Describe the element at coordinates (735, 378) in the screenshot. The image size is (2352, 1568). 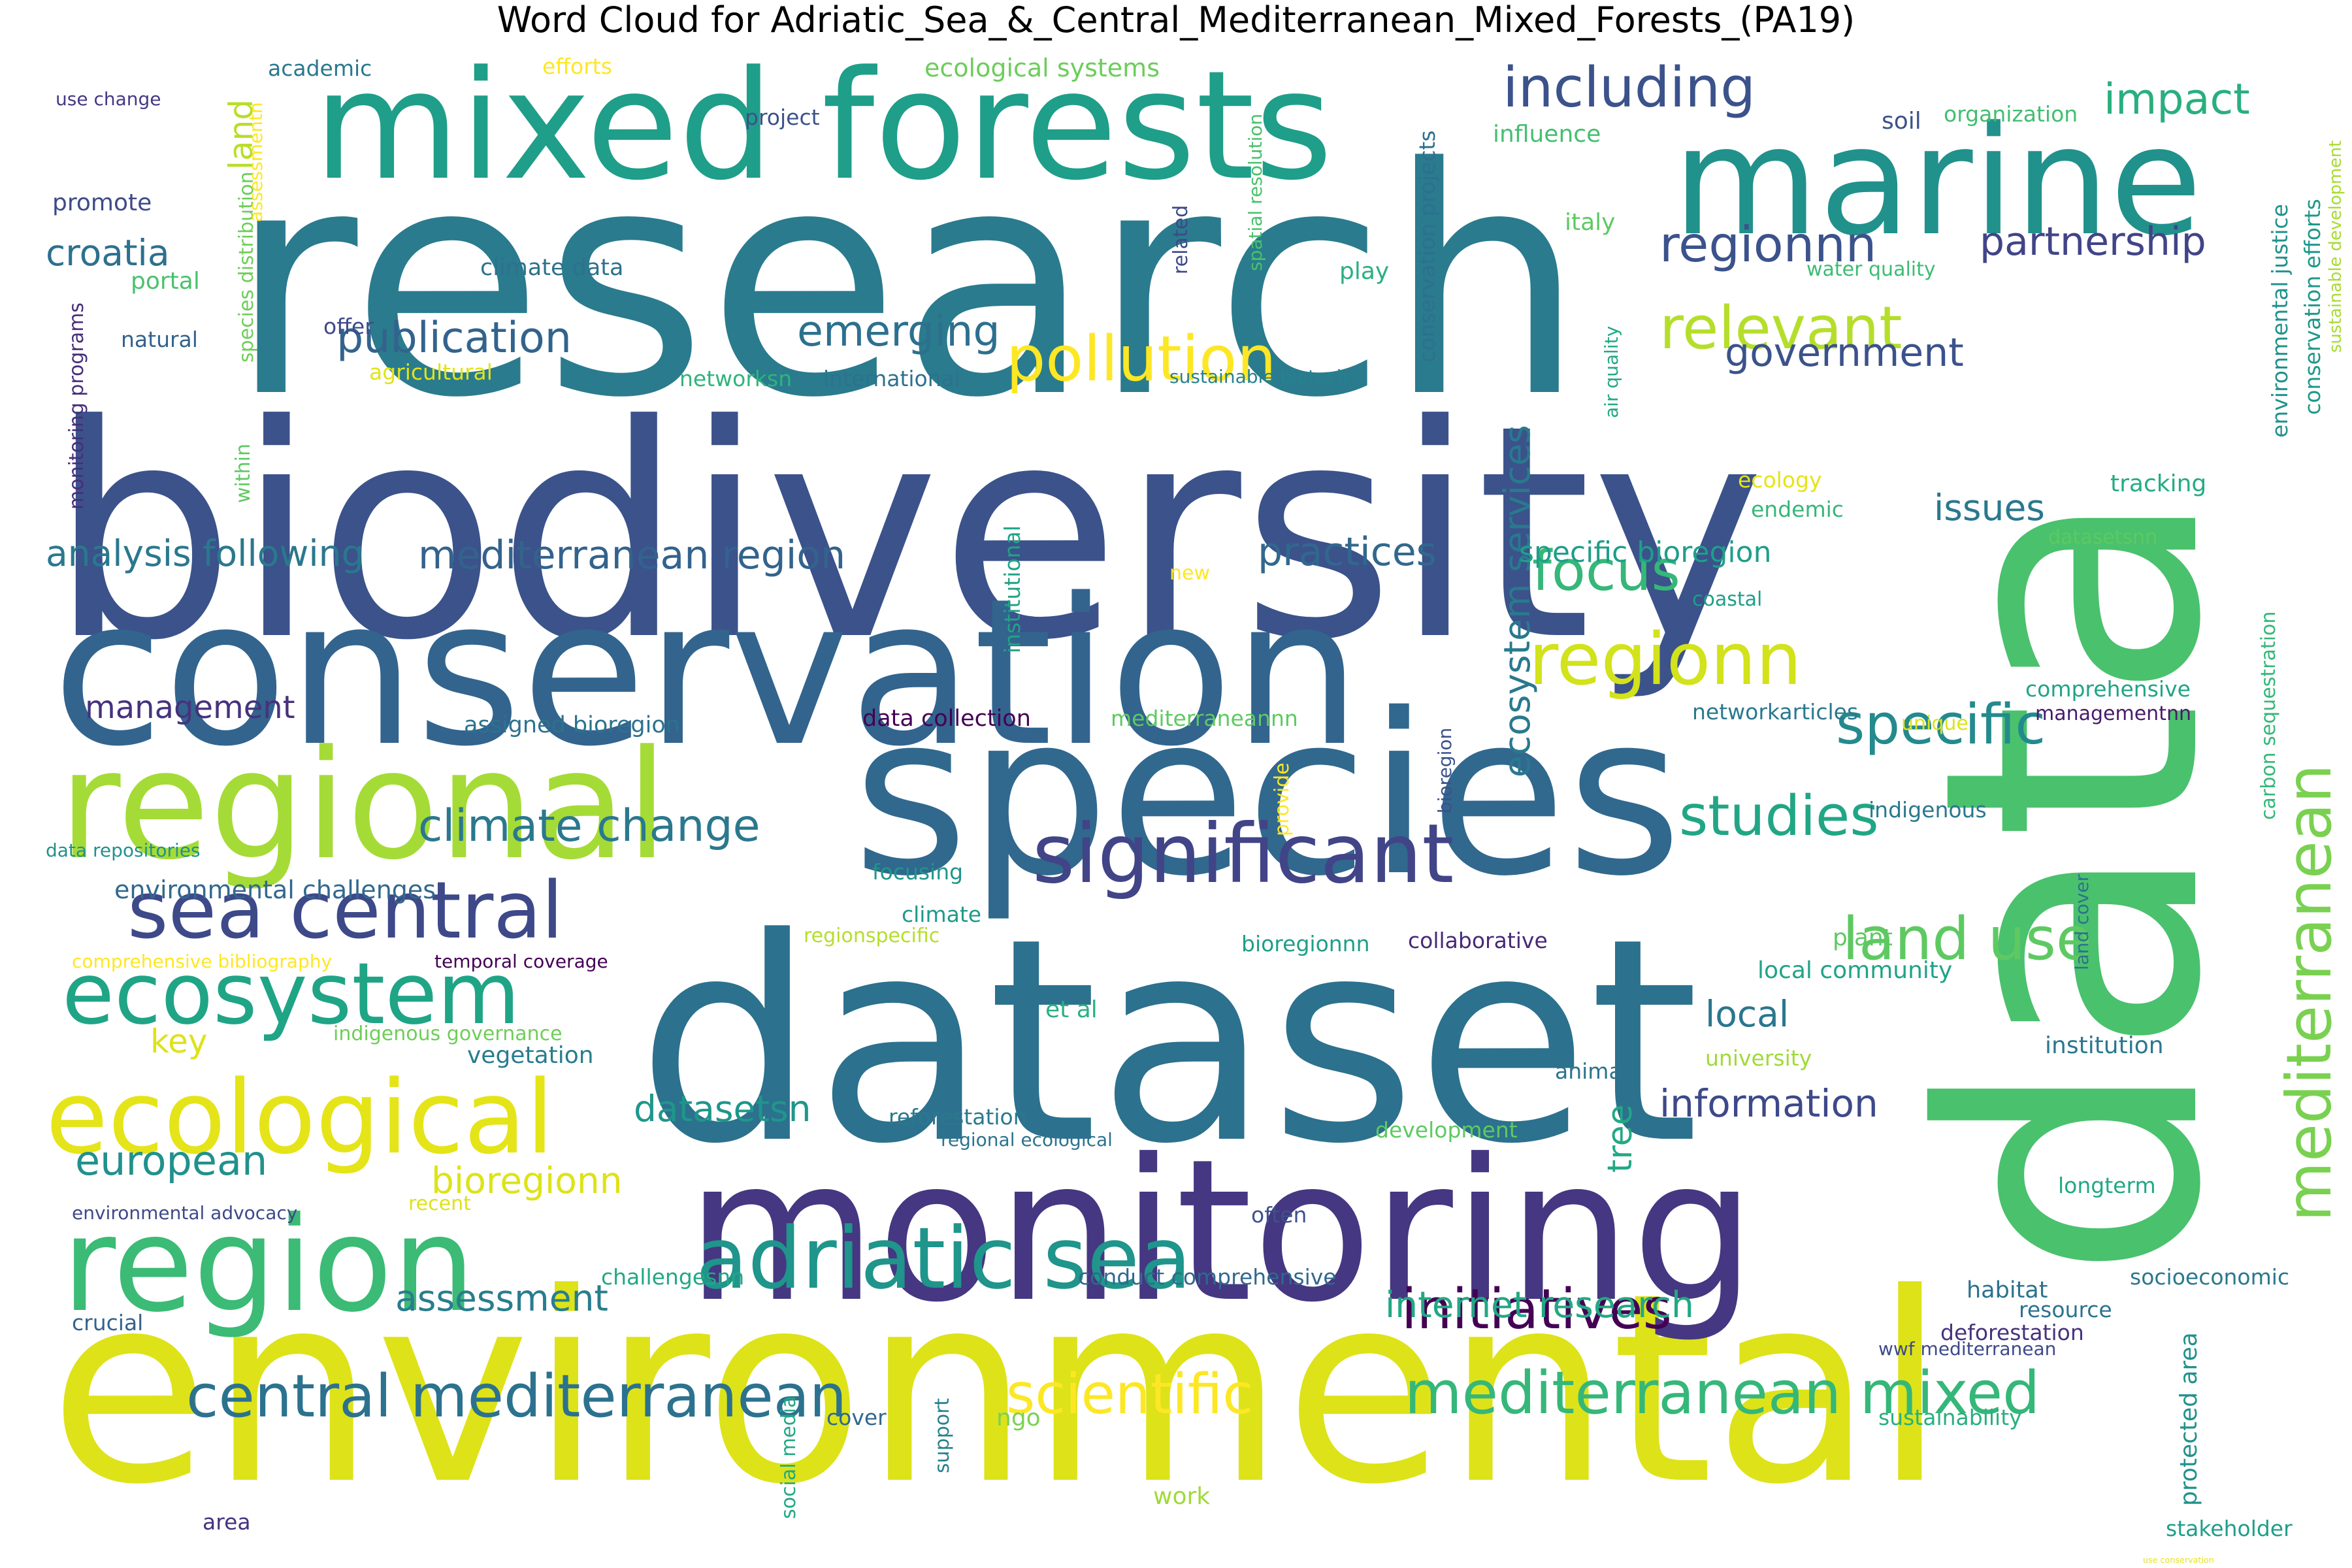
I see `word-networksn: networksn` at that location.